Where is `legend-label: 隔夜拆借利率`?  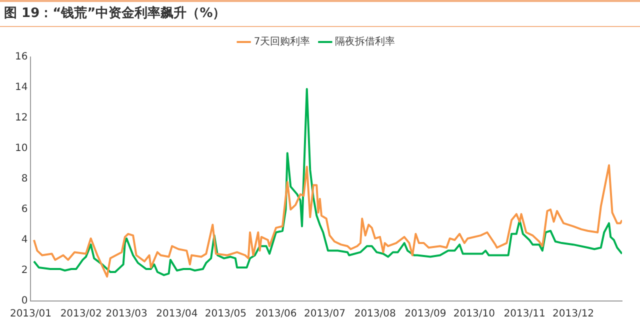 legend-label: 隔夜拆借利率 is located at coordinates (365, 42).